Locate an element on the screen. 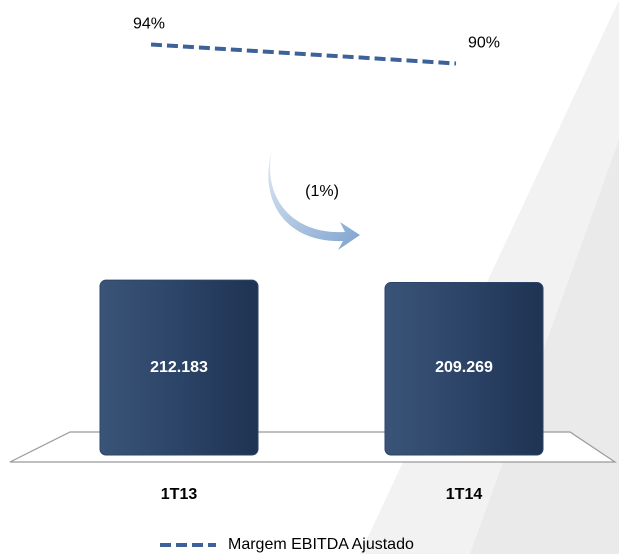  arrow is located at coordinates (314, 200).